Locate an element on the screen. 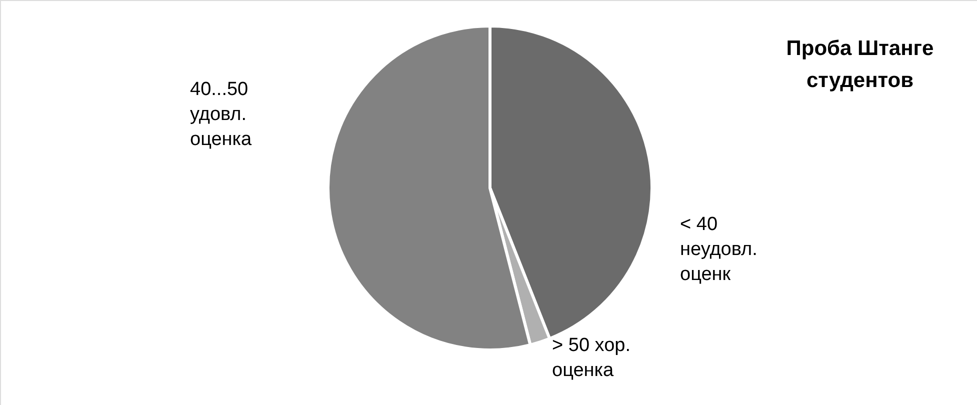 The image size is (977, 405). text: Проба Штанге студентов is located at coordinates (860, 64).